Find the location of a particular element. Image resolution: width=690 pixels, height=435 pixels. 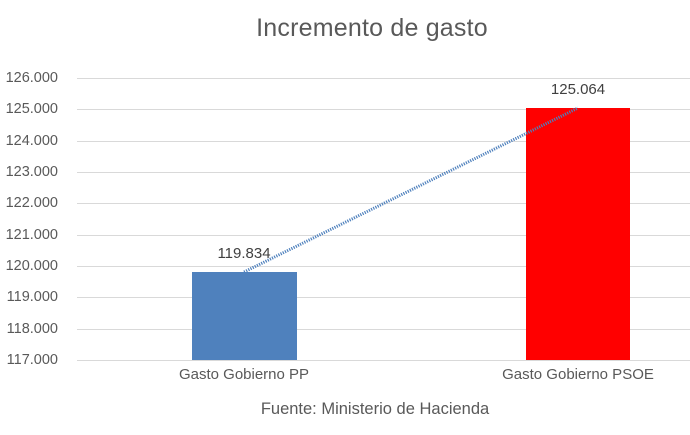

x-axis-line is located at coordinates (383, 360).